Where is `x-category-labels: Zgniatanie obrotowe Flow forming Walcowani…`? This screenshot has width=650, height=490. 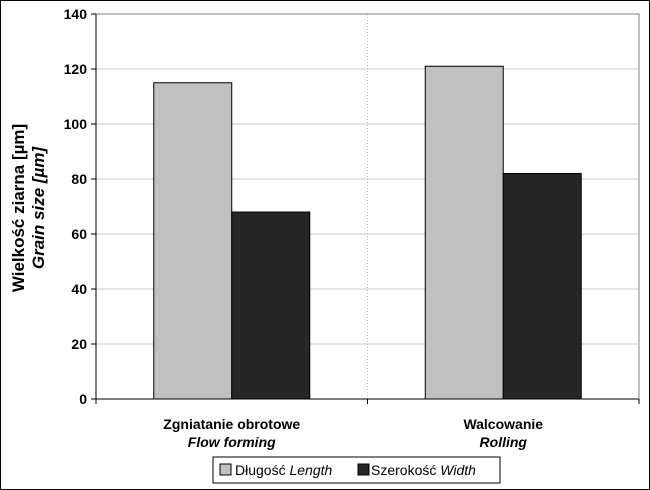
x-category-labels: Zgniatanie obrotowe Flow forming Walcowani… is located at coordinates (353, 433).